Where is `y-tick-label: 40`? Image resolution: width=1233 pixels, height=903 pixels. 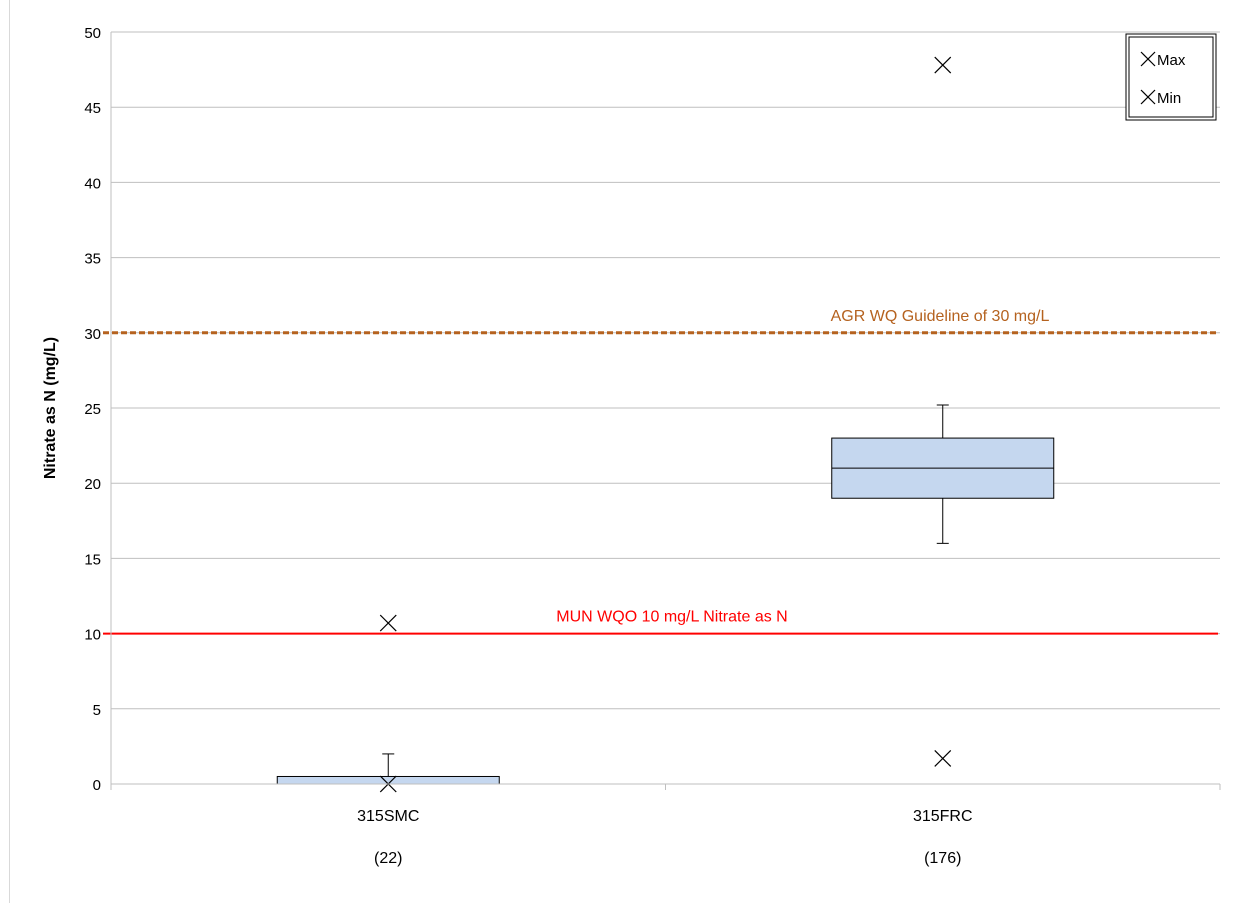 y-tick-label: 40 is located at coordinates (92, 183).